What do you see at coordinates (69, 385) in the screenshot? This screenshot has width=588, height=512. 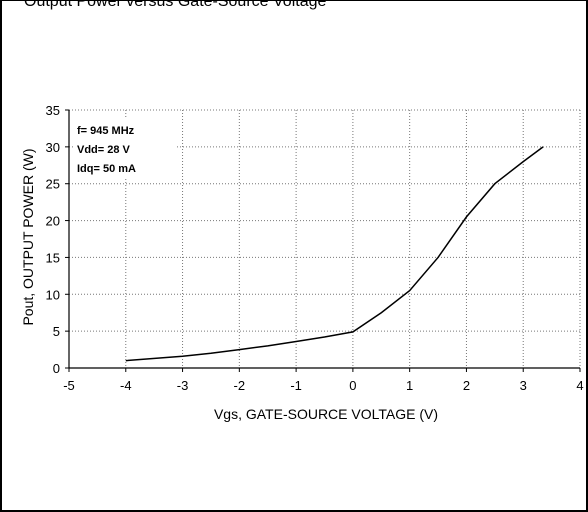 I see `x-tick-label-0: -5` at bounding box center [69, 385].